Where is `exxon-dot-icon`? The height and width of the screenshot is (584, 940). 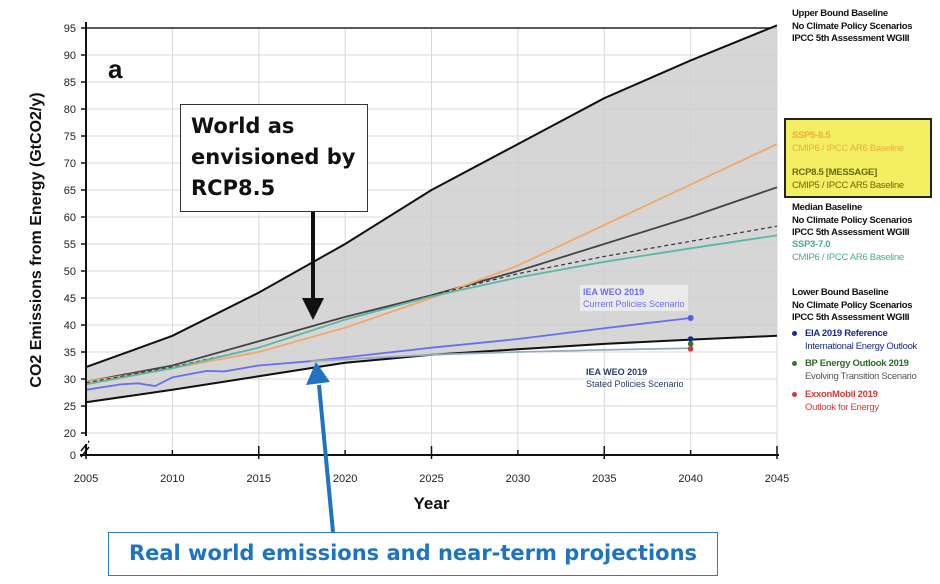
exxon-dot-icon is located at coordinates (794, 394).